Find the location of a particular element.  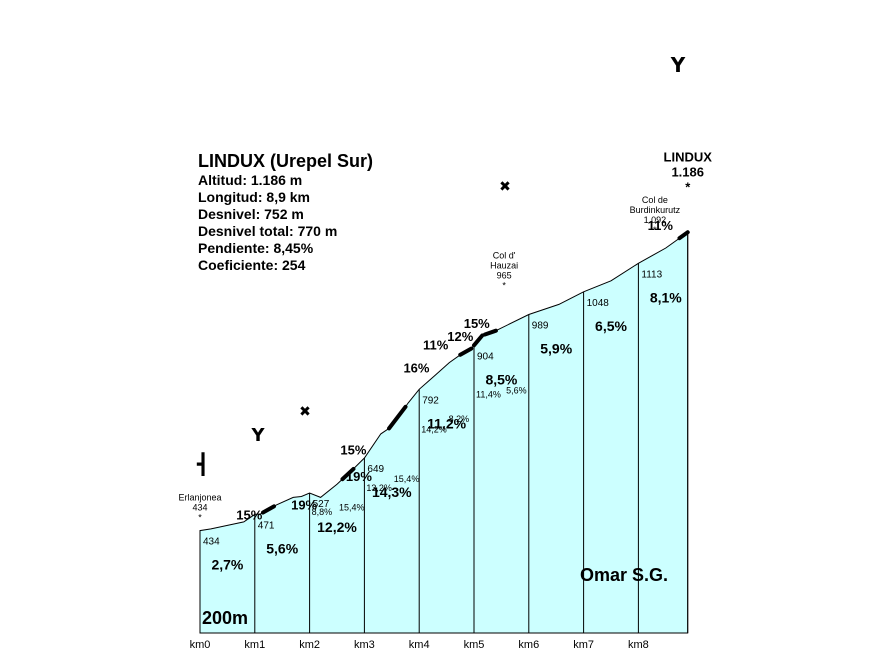

pass-label: 434 is located at coordinates (199, 508).